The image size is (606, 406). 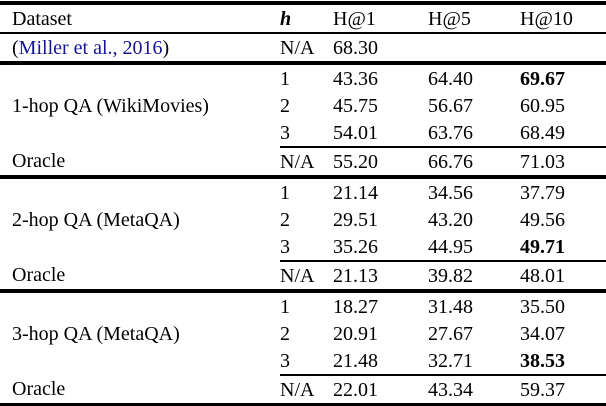 What do you see at coordinates (542, 333) in the screenshot?
I see `hits10-cell: 34.07` at bounding box center [542, 333].